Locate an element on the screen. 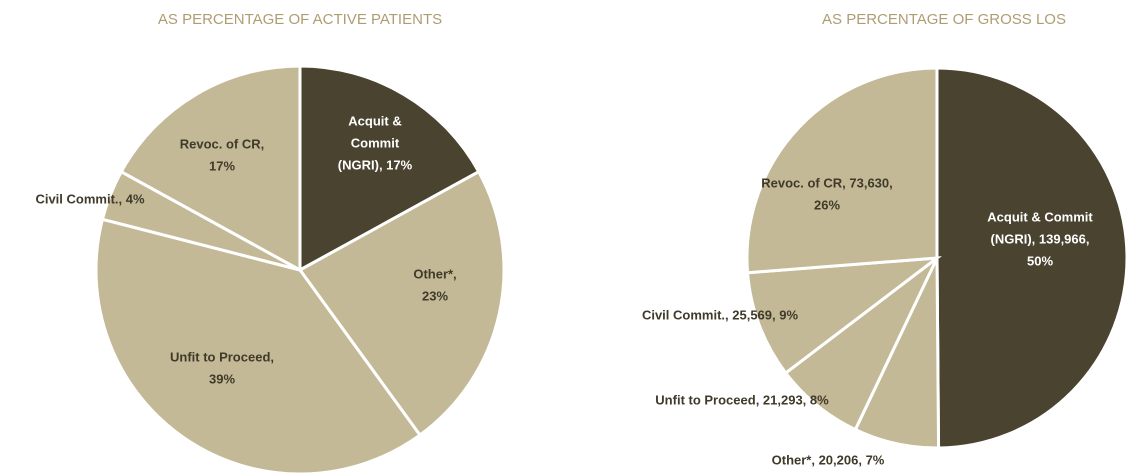 The width and height of the screenshot is (1128, 474). data-label: Acquit & is located at coordinates (374, 120).